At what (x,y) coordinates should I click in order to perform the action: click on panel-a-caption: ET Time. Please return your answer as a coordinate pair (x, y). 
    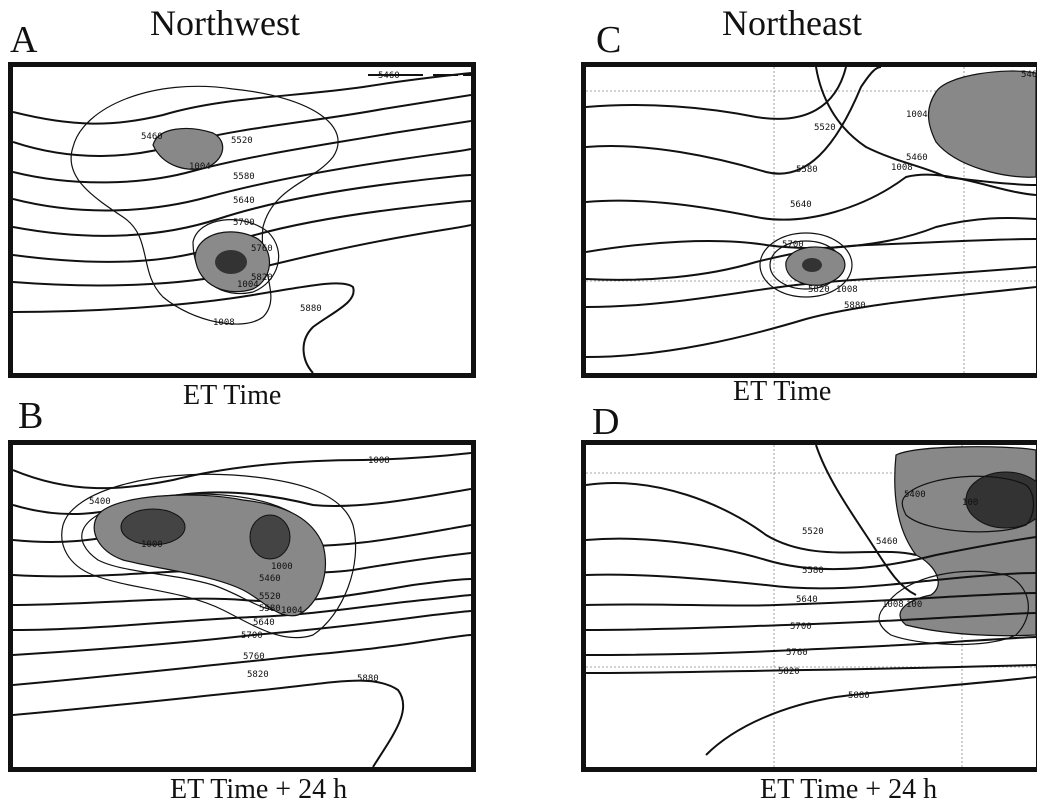
    Looking at the image, I should click on (232, 395).